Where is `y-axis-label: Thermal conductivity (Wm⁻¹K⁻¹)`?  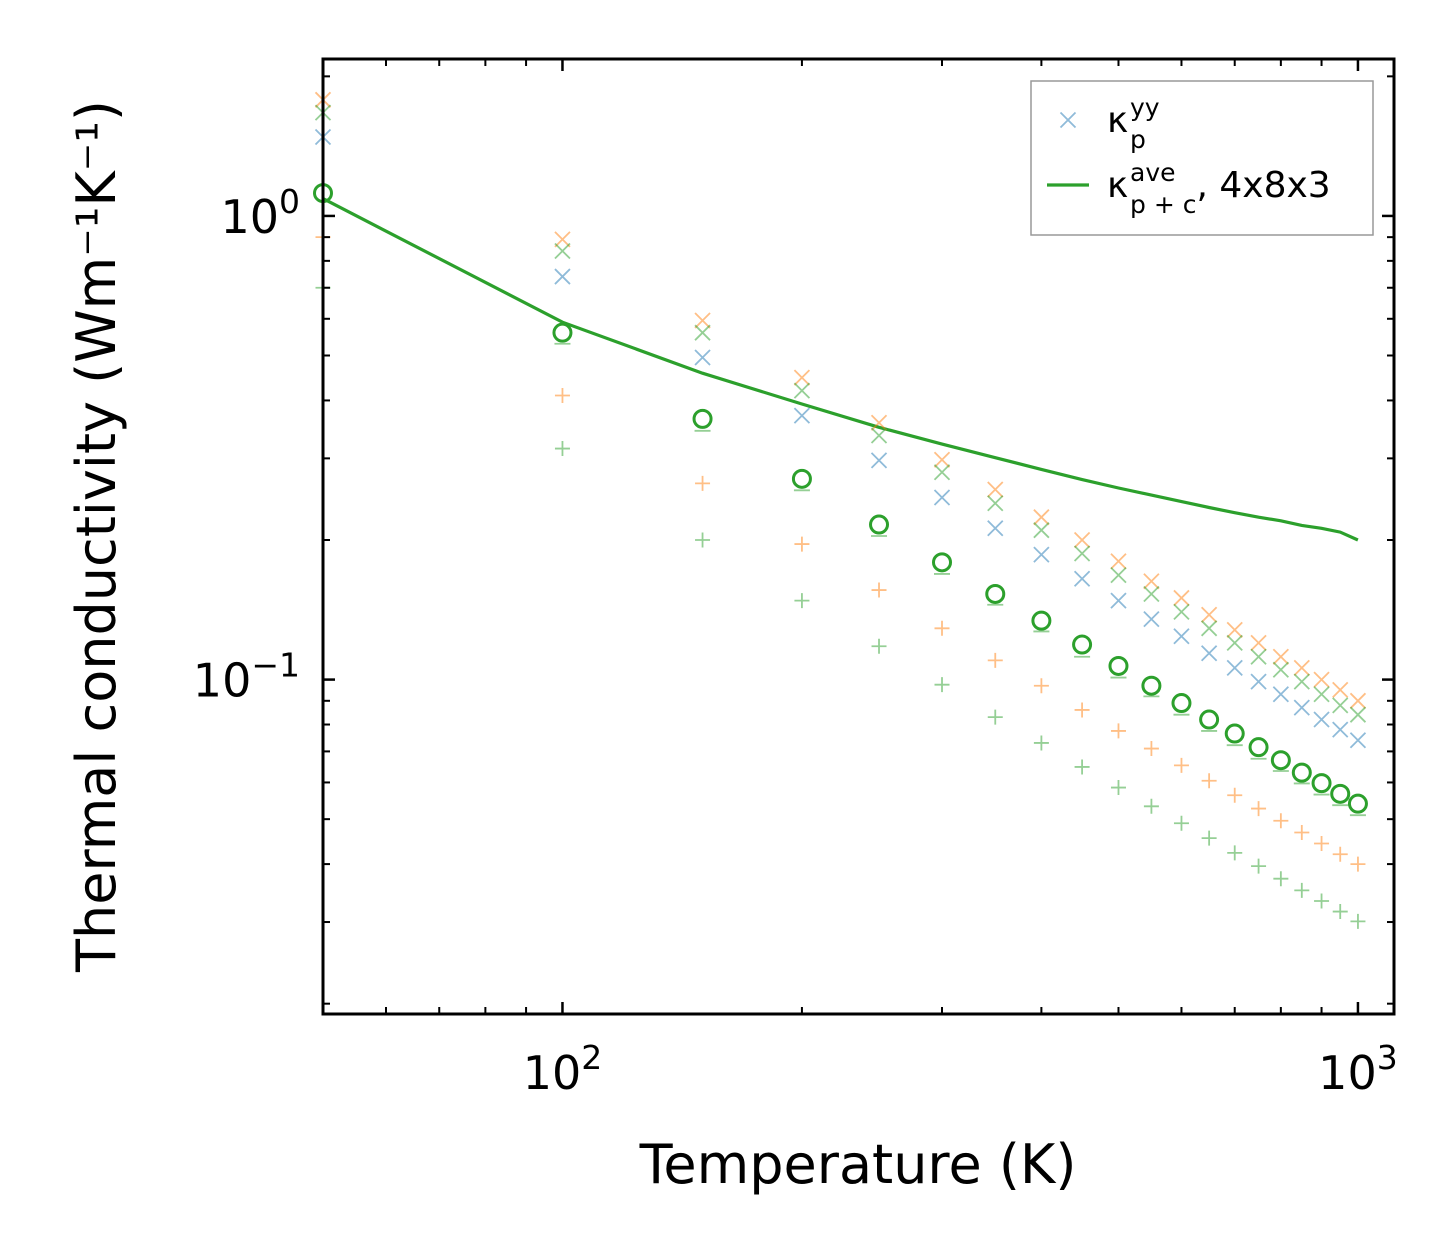
y-axis-label: Thermal conductivity (Wm⁻¹K⁻¹) is located at coordinates (96, 536).